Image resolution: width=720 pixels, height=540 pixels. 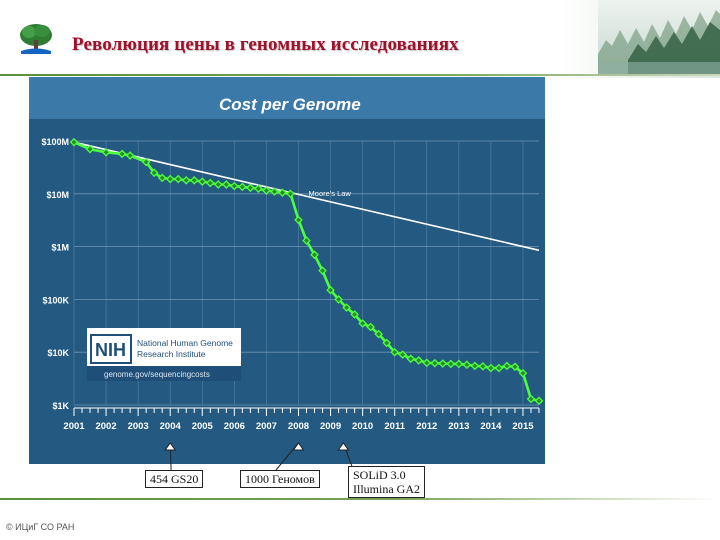 What do you see at coordinates (55, 142) in the screenshot?
I see `y-tick-label: $100M` at bounding box center [55, 142].